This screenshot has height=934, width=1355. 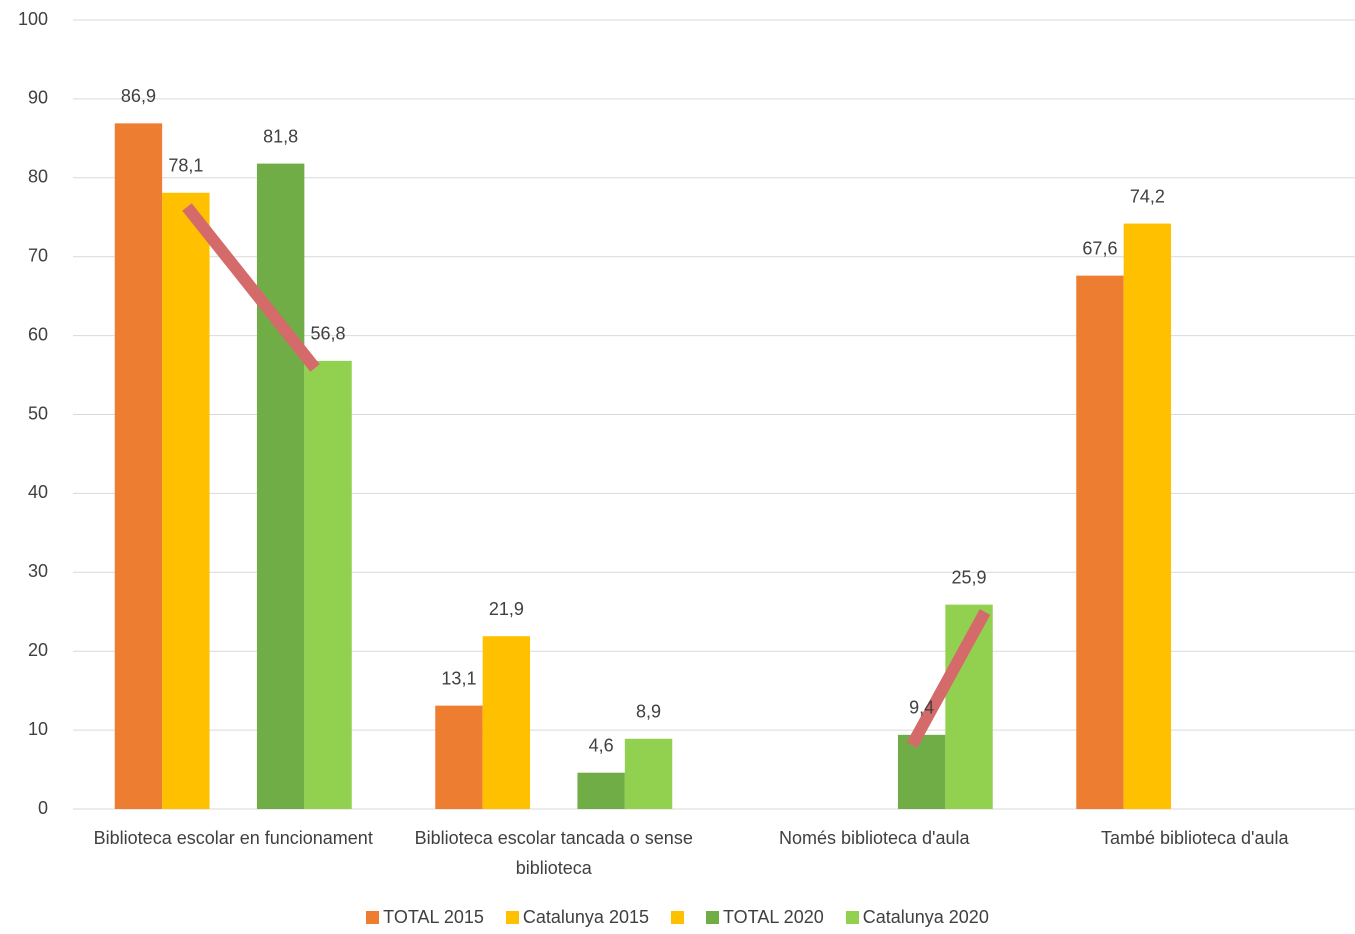 I want to click on legend-item: TOTAL 2015, so click(x=425, y=917).